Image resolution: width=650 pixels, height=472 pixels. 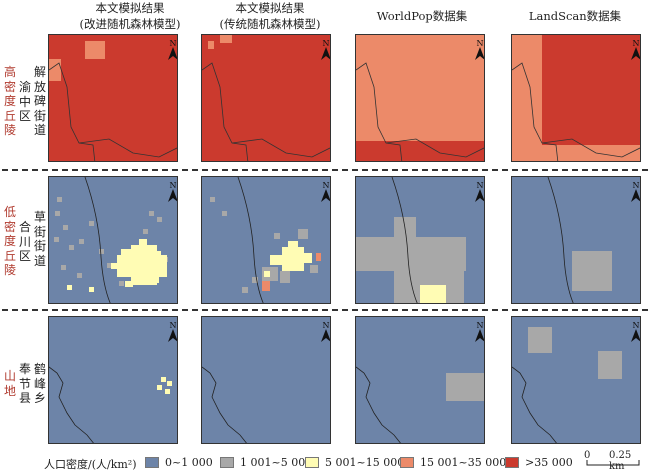 What do you see at coordinates (576, 240) in the screenshot?
I see `map-panel-hechuan-landscan: N` at bounding box center [576, 240].